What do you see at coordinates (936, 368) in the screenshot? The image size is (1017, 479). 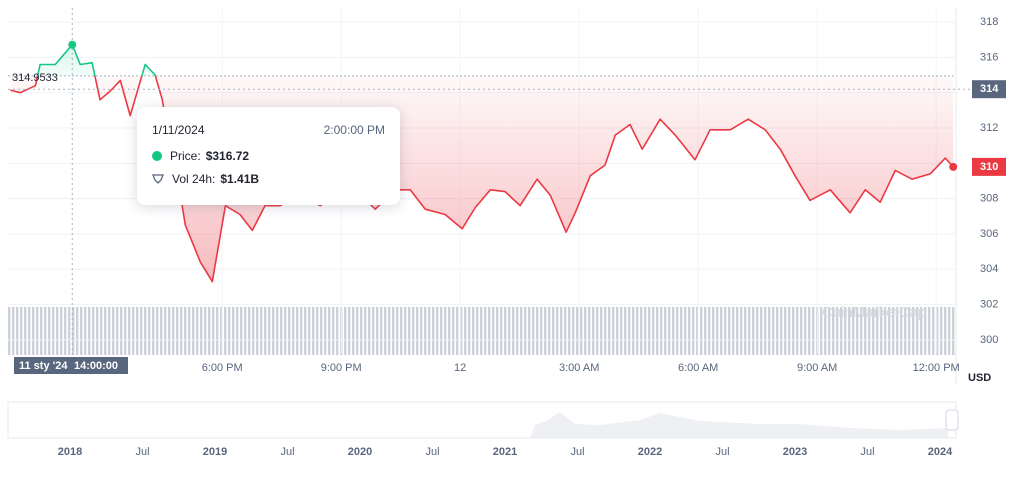 I see `x-tick-label: 12:00 PM` at bounding box center [936, 368].